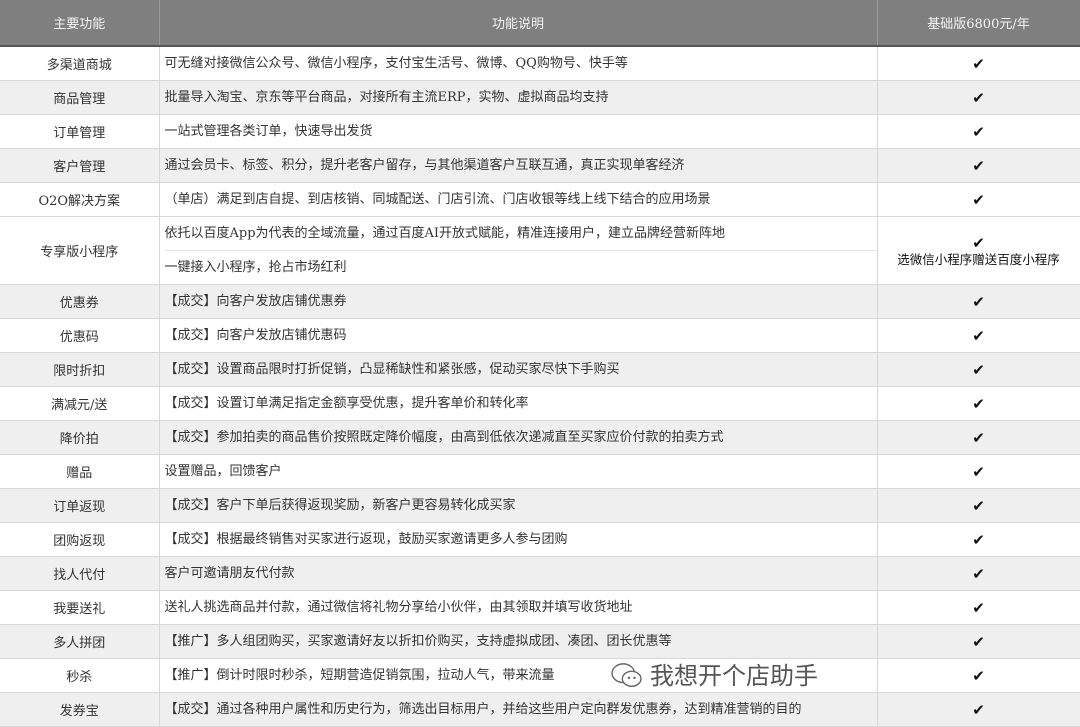 Image resolution: width=1080 pixels, height=727 pixels. I want to click on description-cell: 【成交】设置商品限时打折促销，凸显稀缺性和紧张感，促动买家尽快下手购买, so click(518, 369).